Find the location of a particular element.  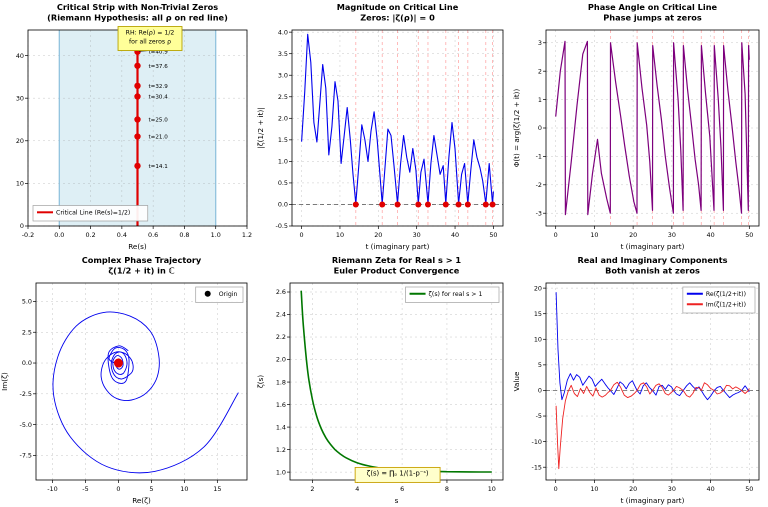

legend-label: ζ(s) for real s > 1 is located at coordinates (456, 294).